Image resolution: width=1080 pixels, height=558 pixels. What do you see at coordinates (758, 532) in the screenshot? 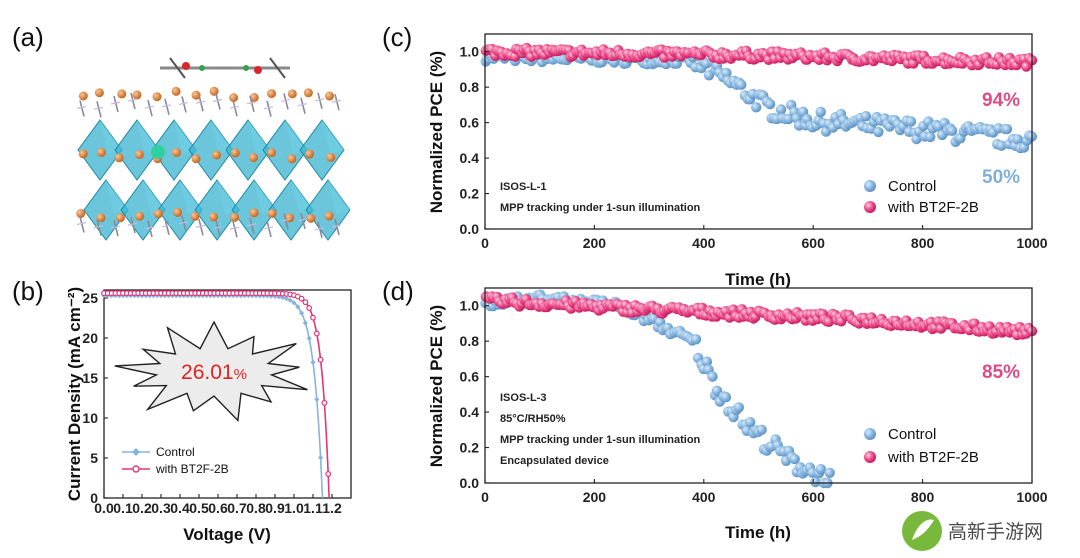
I see `x-axis-label-d: Time (h)` at bounding box center [758, 532].